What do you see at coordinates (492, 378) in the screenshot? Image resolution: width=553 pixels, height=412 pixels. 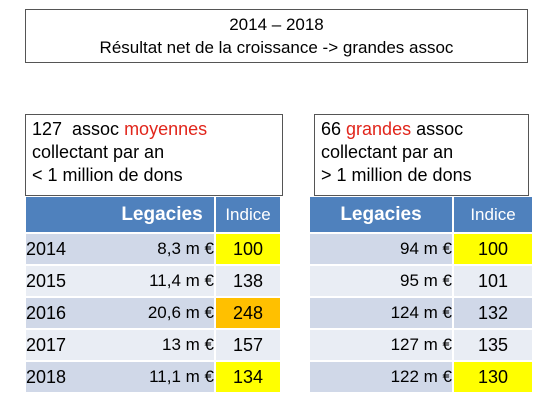 I see `indice-cell: 130` at bounding box center [492, 378].